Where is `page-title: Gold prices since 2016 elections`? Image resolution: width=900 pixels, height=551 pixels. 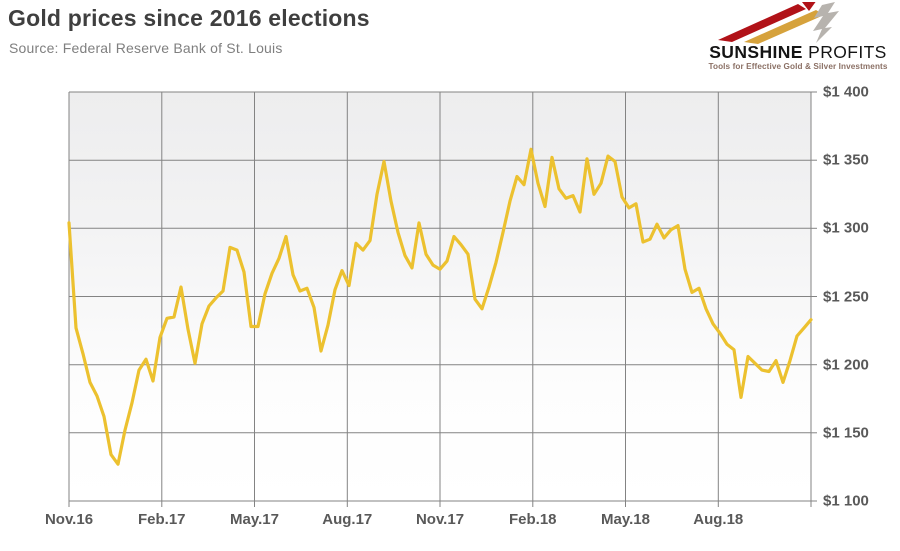 page-title: Gold prices since 2016 elections is located at coordinates (189, 18).